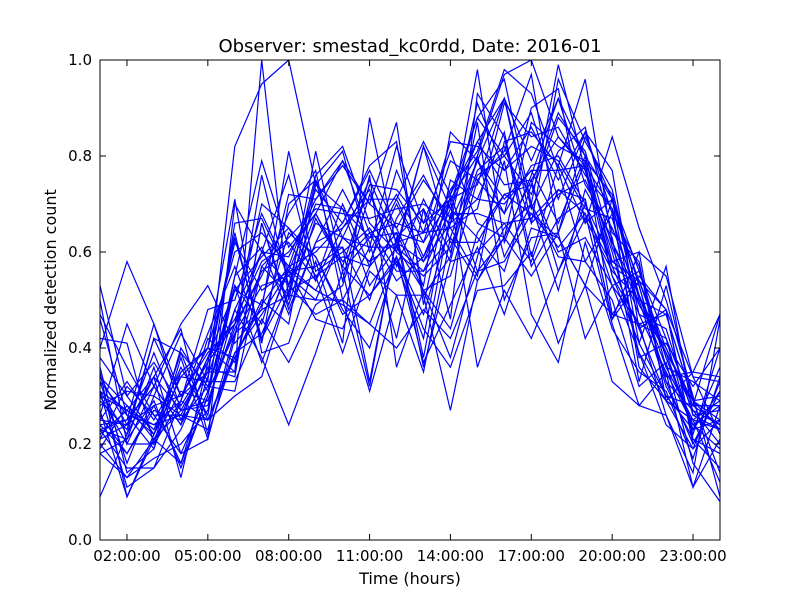 The width and height of the screenshot is (800, 600). I want to click on y-tick-label: 0.4, so click(80, 348).